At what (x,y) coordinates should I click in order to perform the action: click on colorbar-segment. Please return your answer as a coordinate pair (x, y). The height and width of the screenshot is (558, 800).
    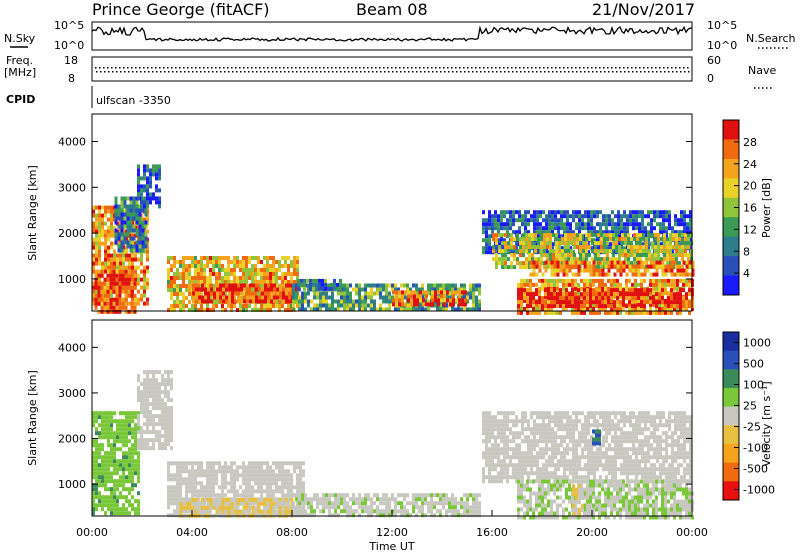
    Looking at the image, I should click on (731, 286).